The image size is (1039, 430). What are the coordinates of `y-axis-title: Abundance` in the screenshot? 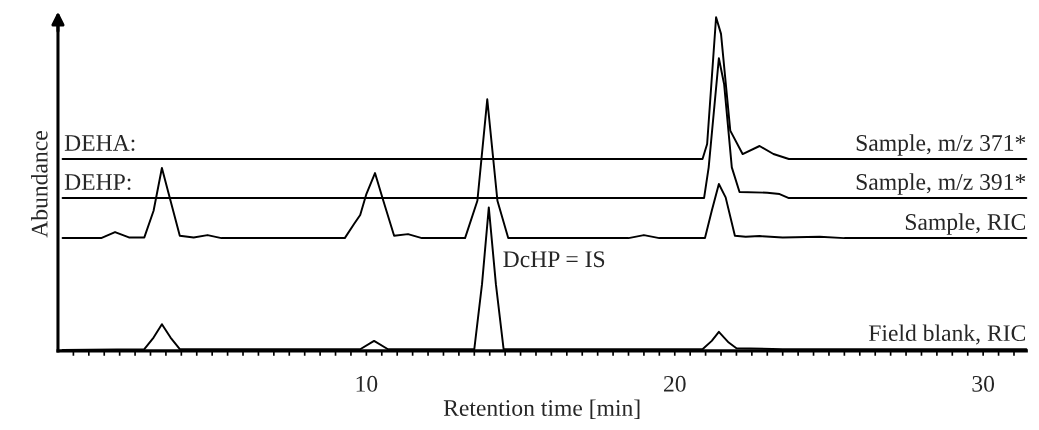 It's located at (39, 184).